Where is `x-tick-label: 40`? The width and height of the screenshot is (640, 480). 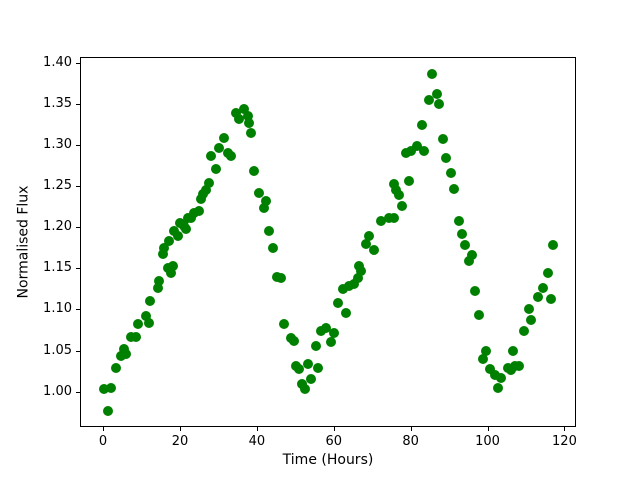 x-tick-label: 40 is located at coordinates (257, 441).